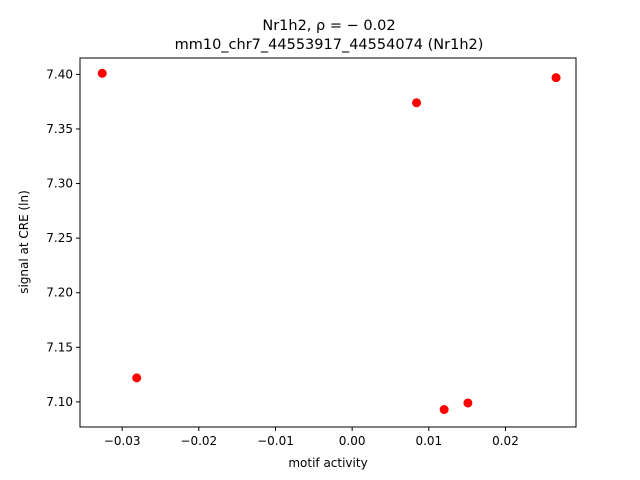 Image resolution: width=640 pixels, height=480 pixels. I want to click on x-tick-label: −0.01, so click(275, 441).